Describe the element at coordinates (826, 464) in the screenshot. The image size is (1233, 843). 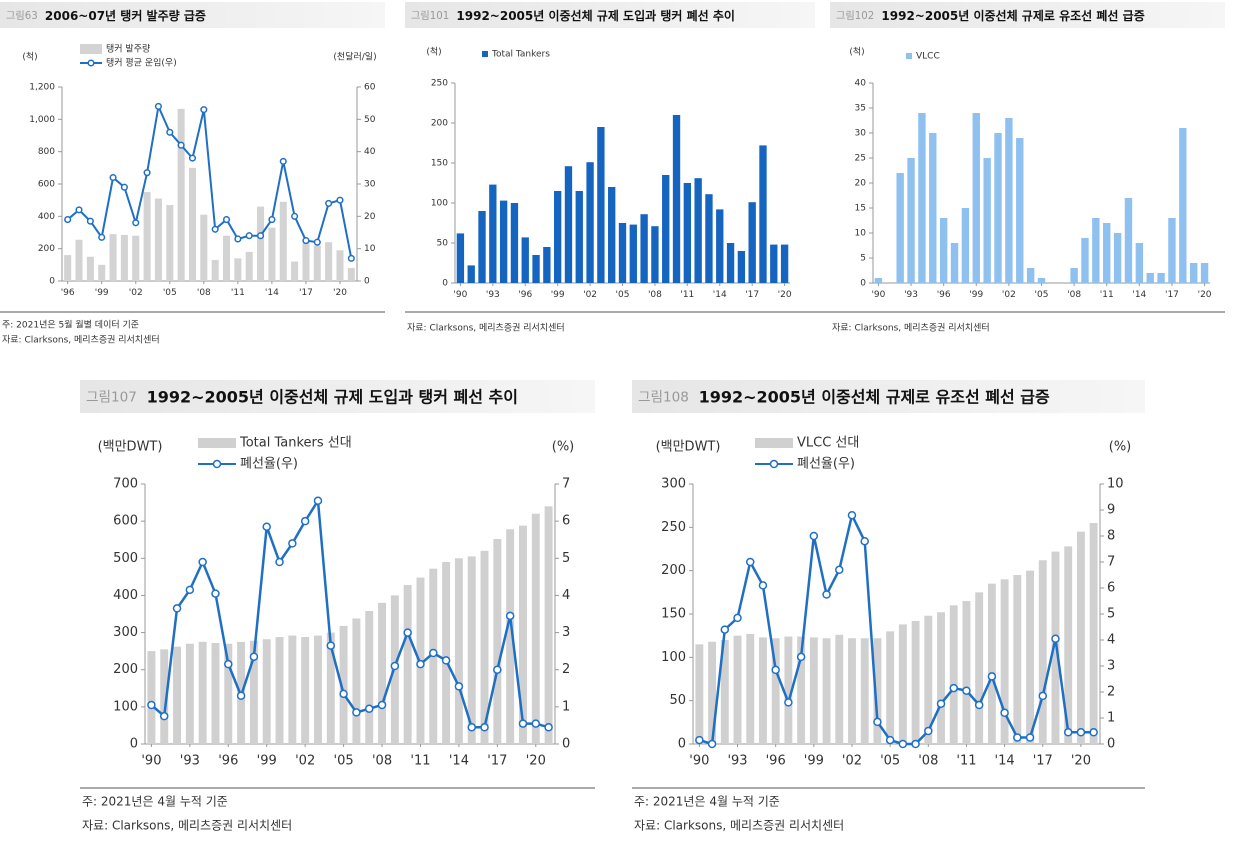
I see `legend-label: 폐선율(우)` at that location.